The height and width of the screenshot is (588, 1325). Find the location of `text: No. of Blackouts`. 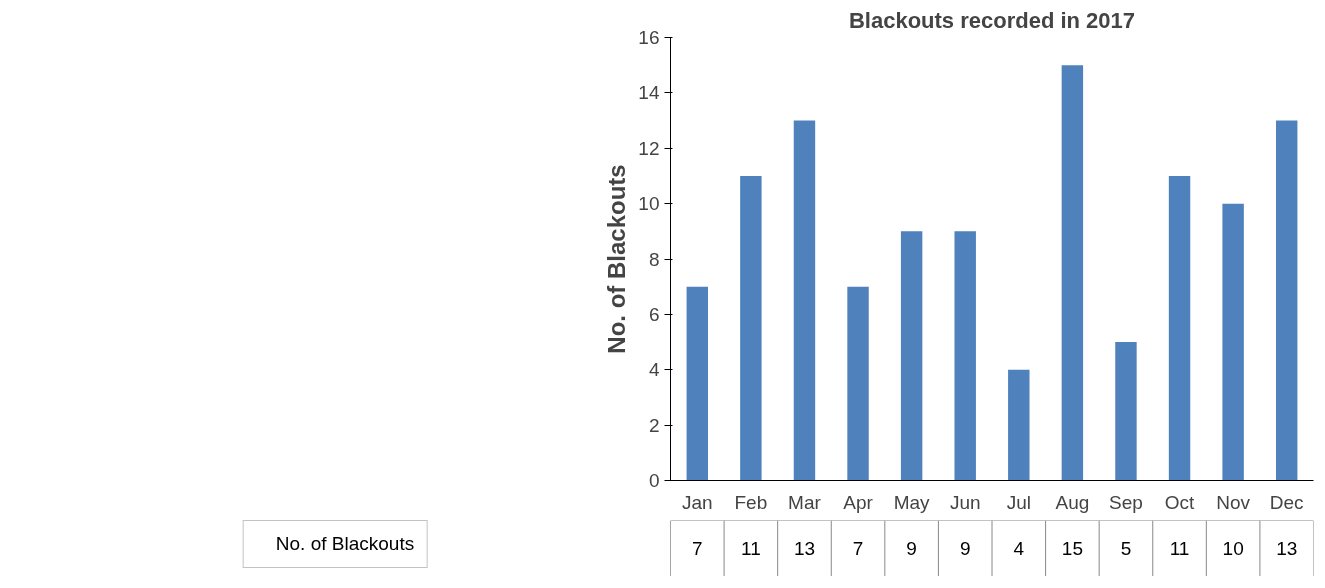

text: No. of Blackouts is located at coordinates (345, 544).